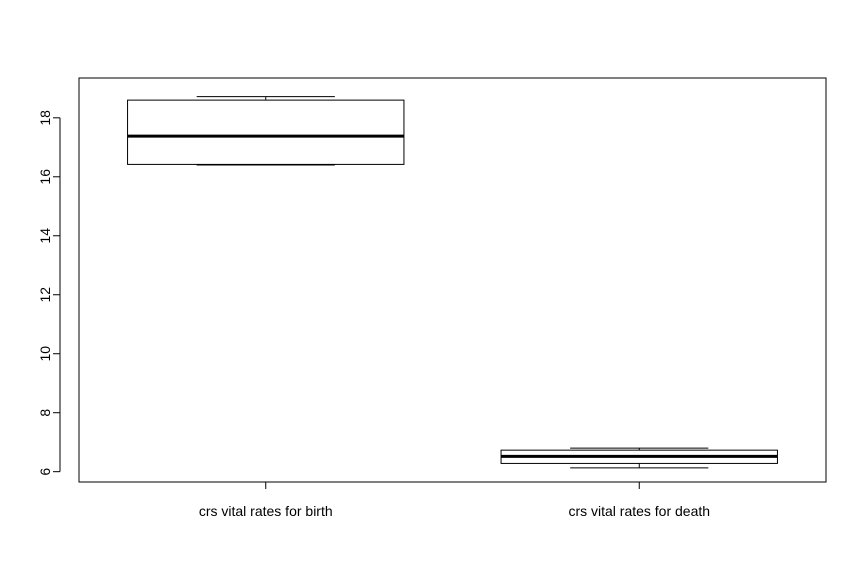 Image resolution: width=867 pixels, height=580 pixels. I want to click on y-tick-label: 8, so click(45, 413).